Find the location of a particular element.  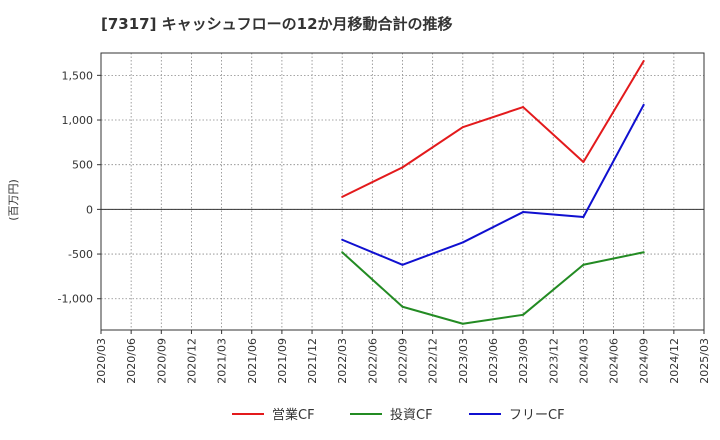

x-tick-label: 2020/12 is located at coordinates (191, 361).